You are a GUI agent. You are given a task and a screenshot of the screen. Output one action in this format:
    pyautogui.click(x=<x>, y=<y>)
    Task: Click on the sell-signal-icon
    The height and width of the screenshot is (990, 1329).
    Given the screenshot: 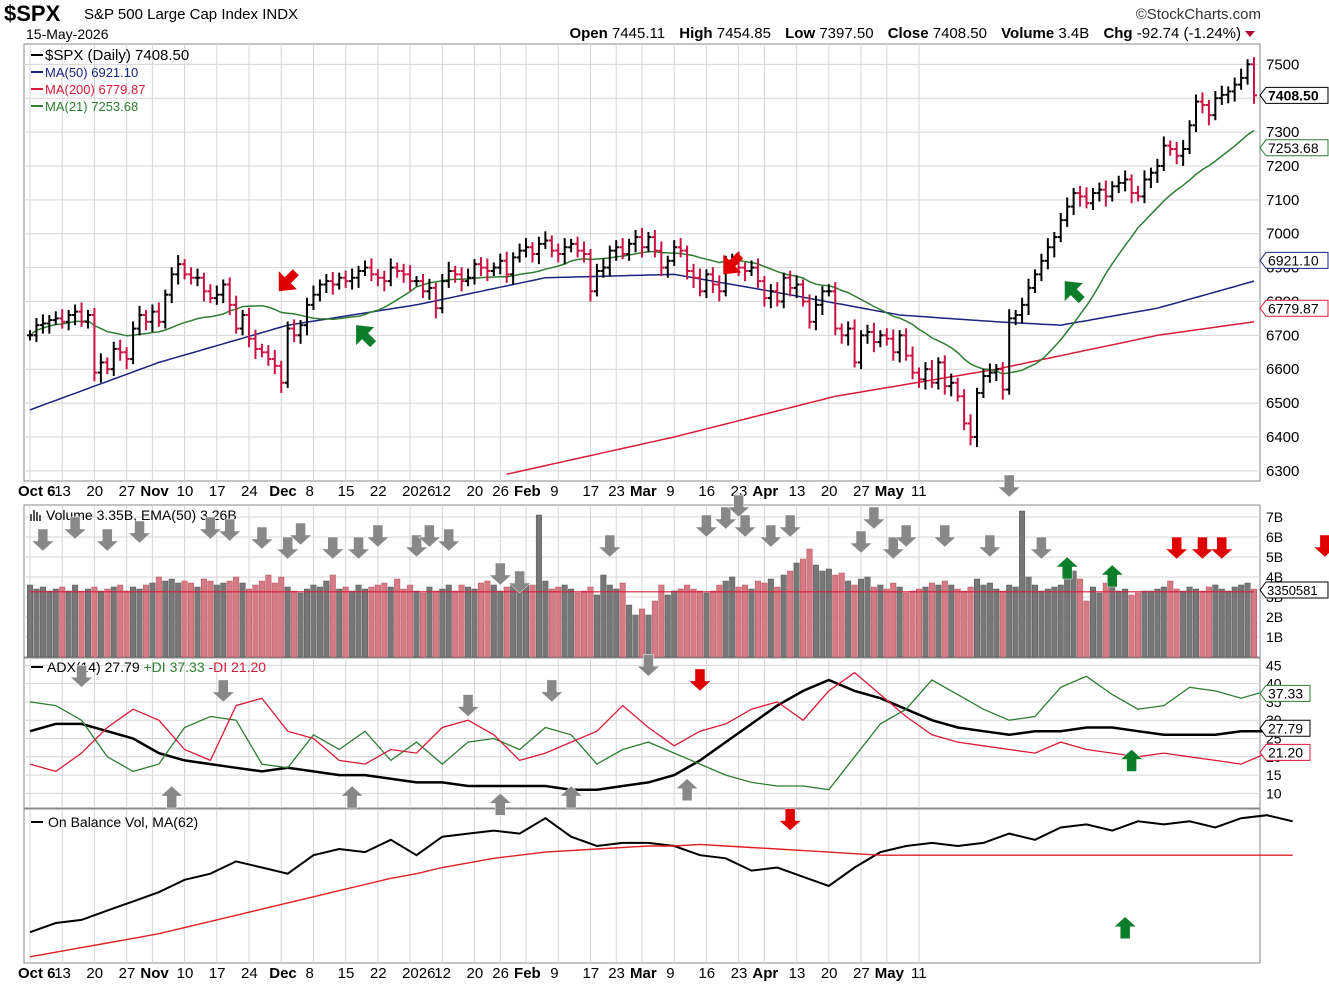 What is the action you would take?
    pyautogui.click(x=288, y=280)
    